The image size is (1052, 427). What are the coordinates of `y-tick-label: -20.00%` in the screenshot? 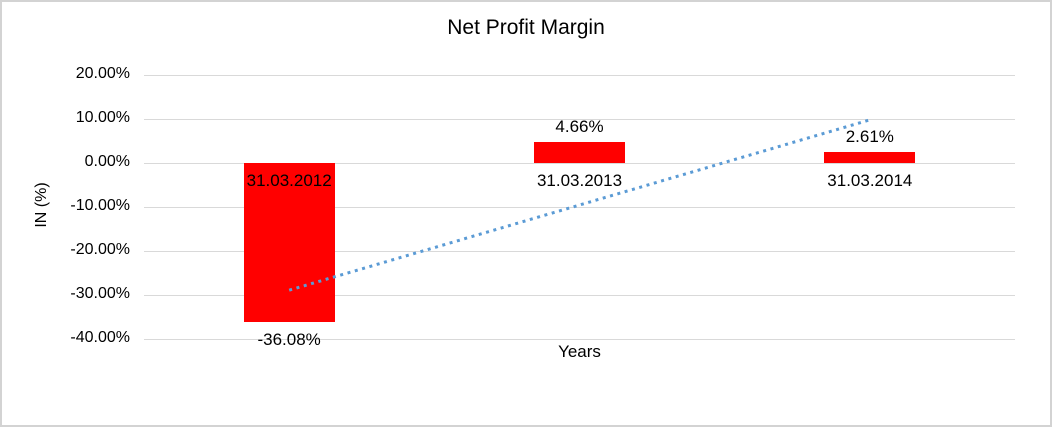 It's located at (100, 249).